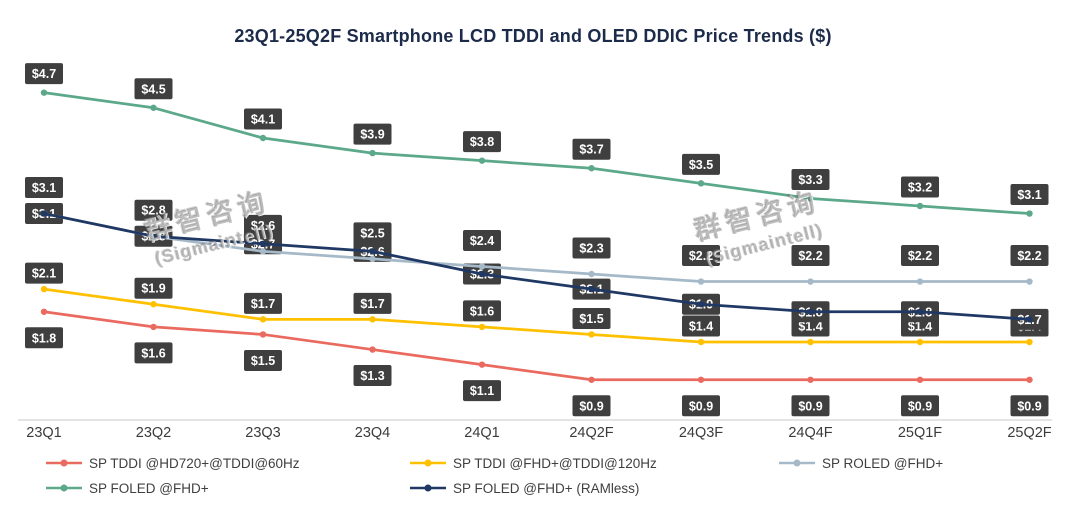 The image size is (1066, 522). Describe the element at coordinates (372, 233) in the screenshot. I see `svg-text: $2.5` at that location.